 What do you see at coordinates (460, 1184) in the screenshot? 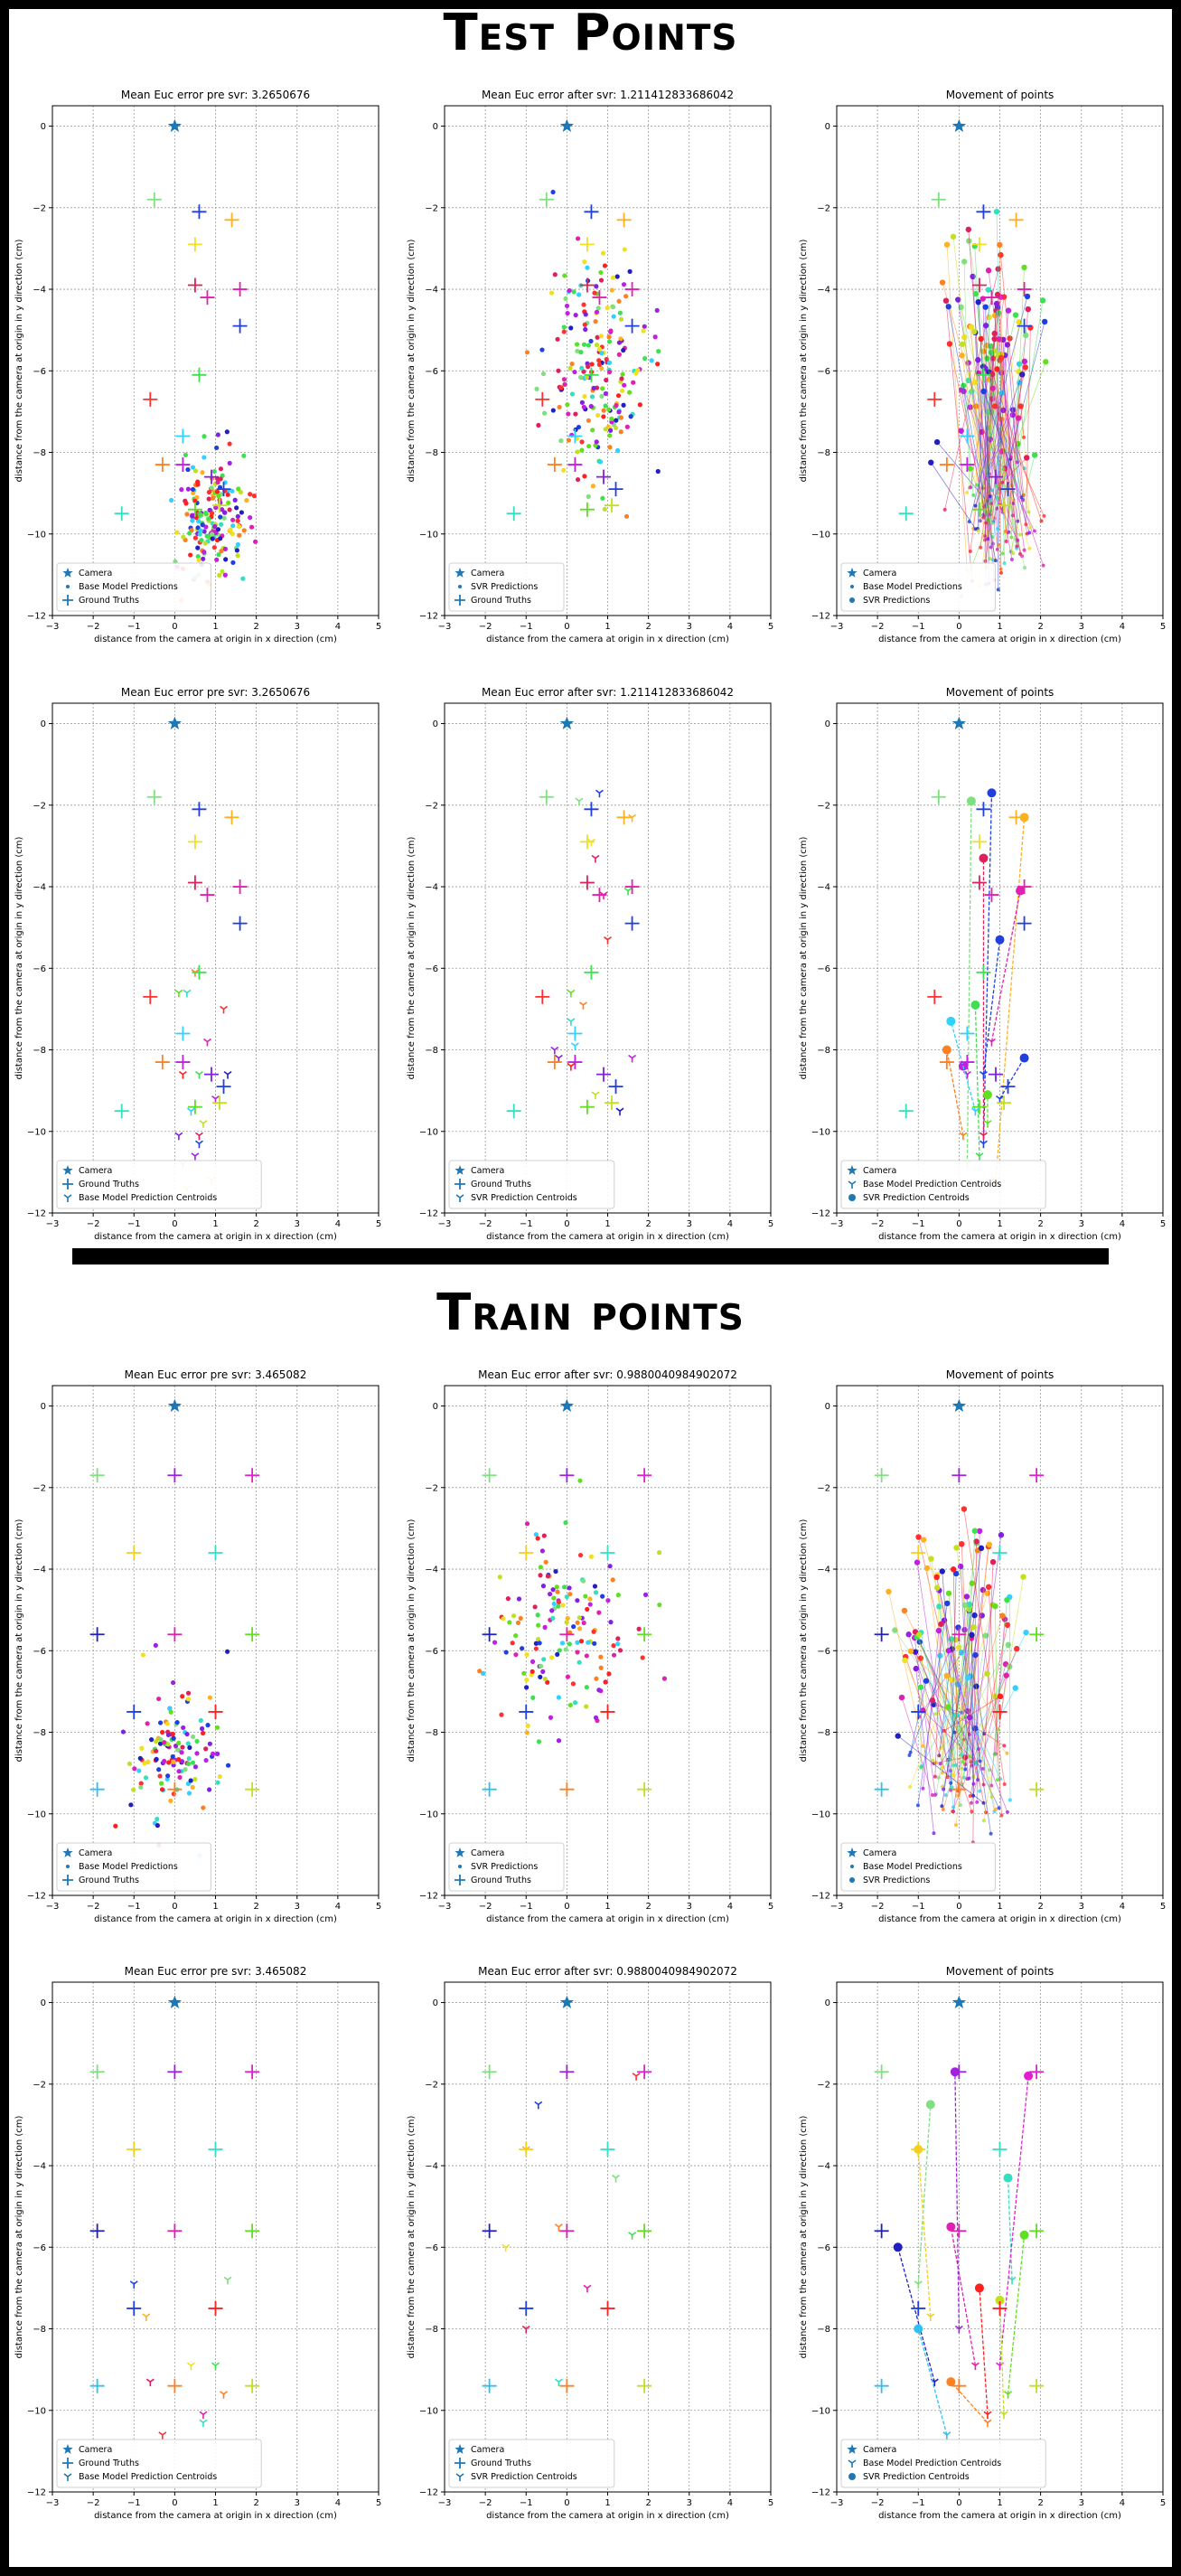
I see `legend-marker-ground-truth` at bounding box center [460, 1184].